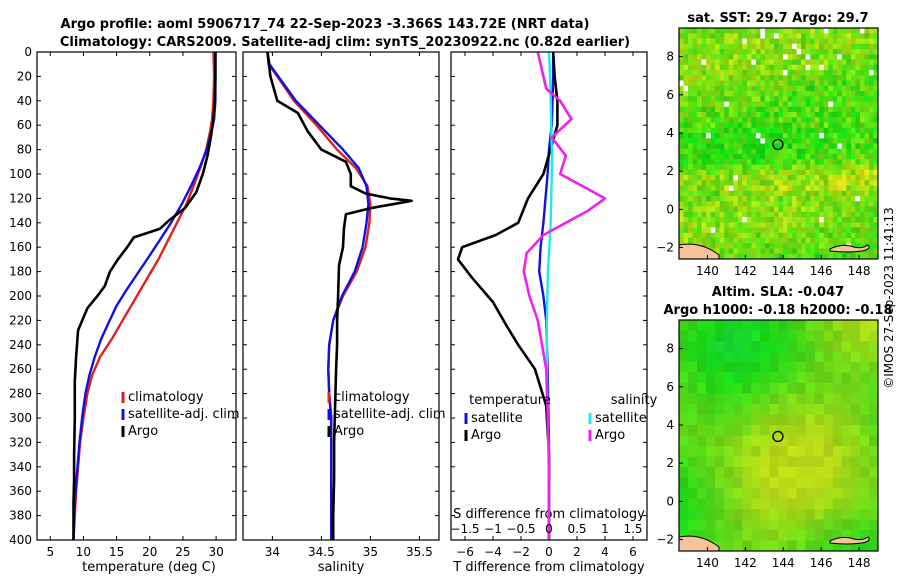 This screenshot has height=580, width=900. What do you see at coordinates (859, 563) in the screenshot?
I see `xtick-label: 148` at bounding box center [859, 563].